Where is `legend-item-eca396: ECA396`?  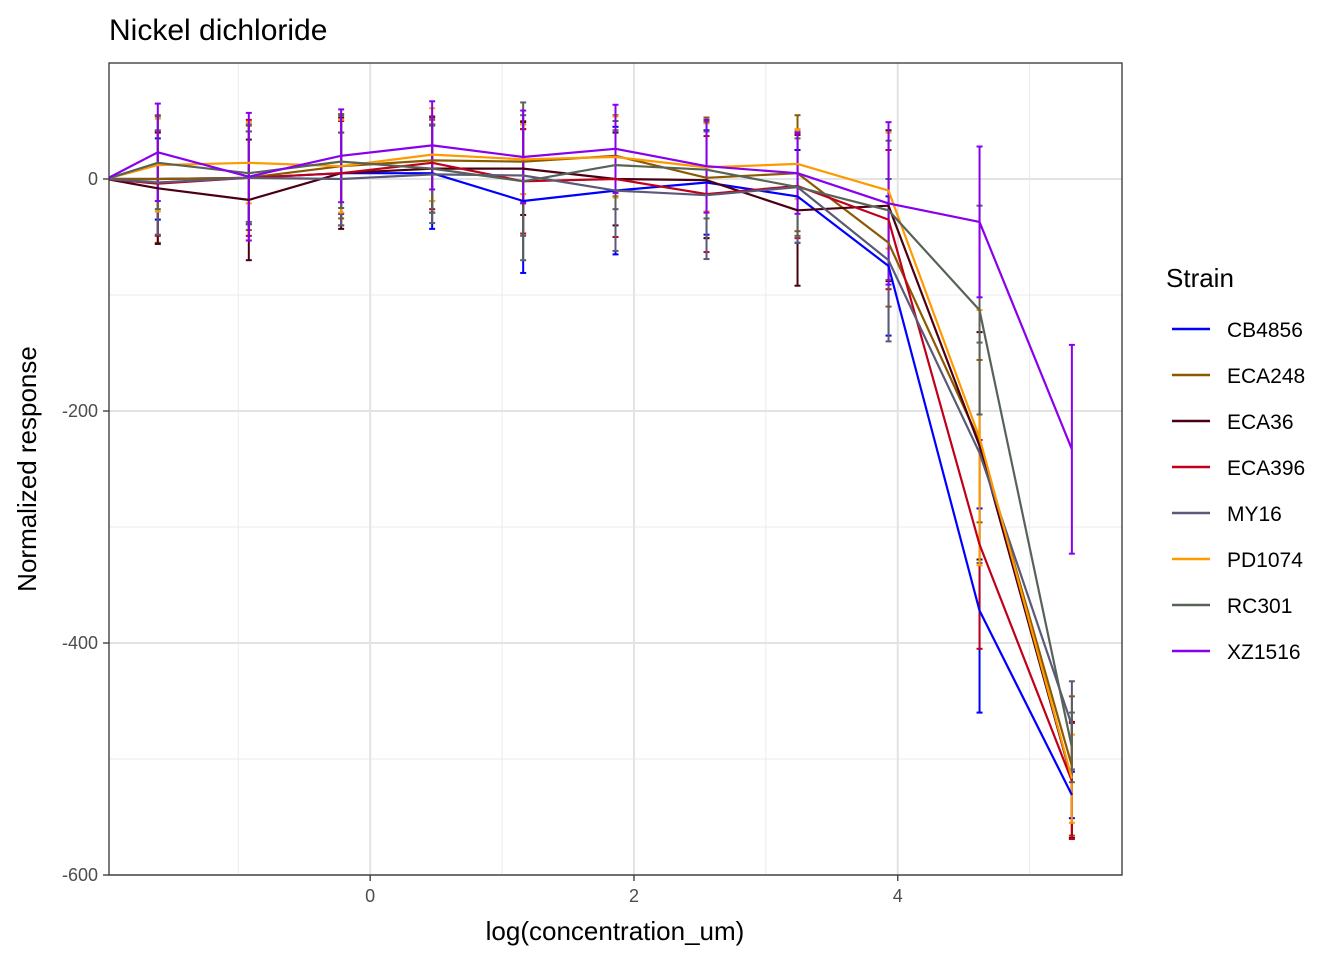 legend-item-eca396: ECA396 is located at coordinates (1238, 468).